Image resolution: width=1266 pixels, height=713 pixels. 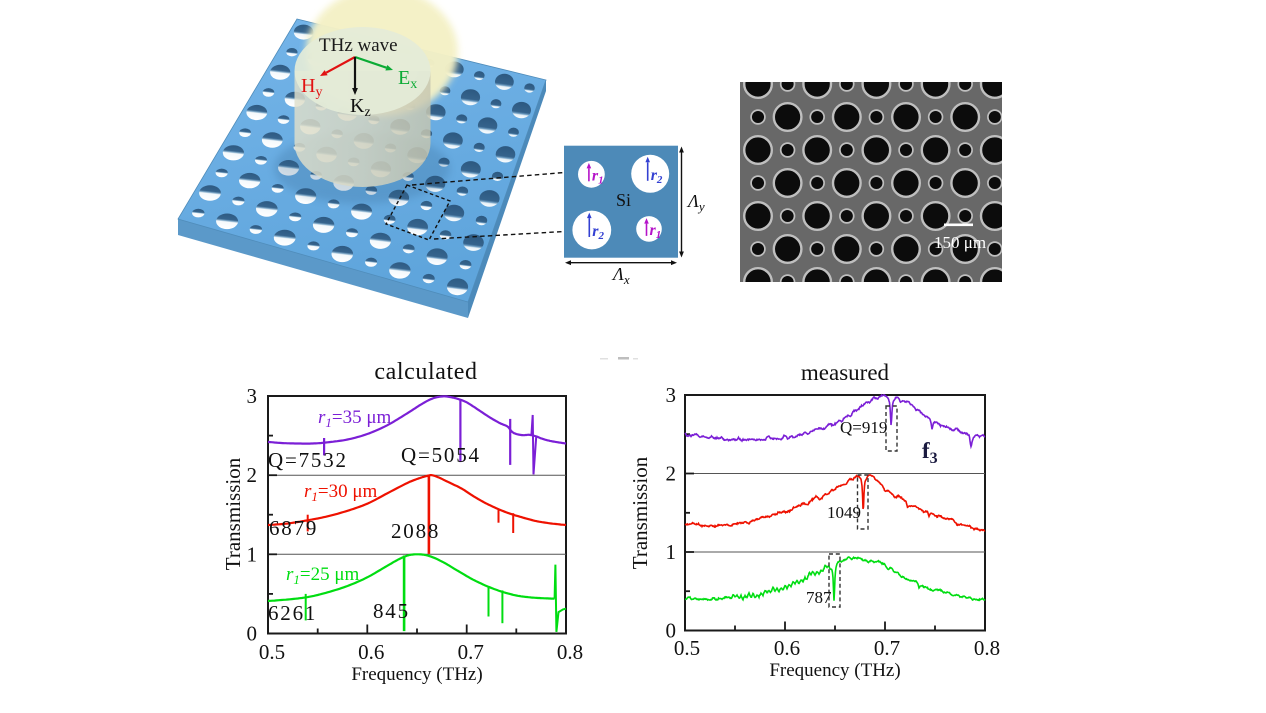 I want to click on svg-text: r1=35 μm, so click(x=355, y=418).